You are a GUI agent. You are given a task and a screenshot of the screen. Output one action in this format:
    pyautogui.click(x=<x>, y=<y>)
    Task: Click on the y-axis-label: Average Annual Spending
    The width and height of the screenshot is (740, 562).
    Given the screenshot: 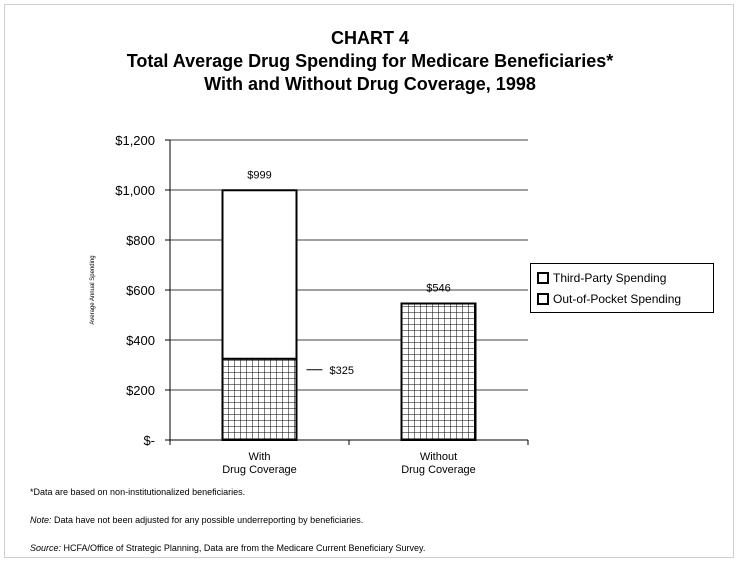 What is the action you would take?
    pyautogui.click(x=93, y=289)
    